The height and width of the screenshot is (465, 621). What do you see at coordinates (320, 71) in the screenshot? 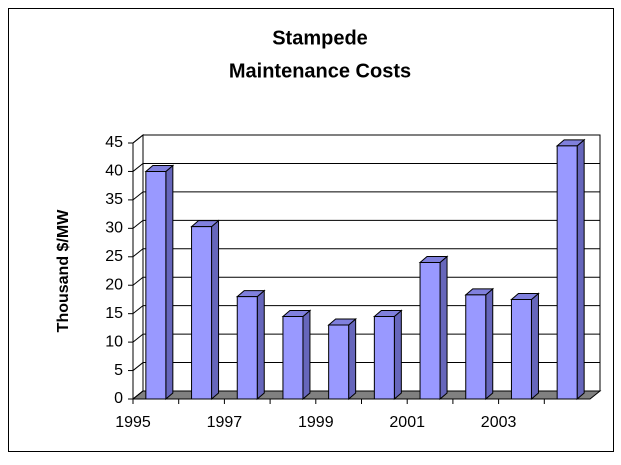
I see `chart-title: Maintenance Costs` at bounding box center [320, 71].